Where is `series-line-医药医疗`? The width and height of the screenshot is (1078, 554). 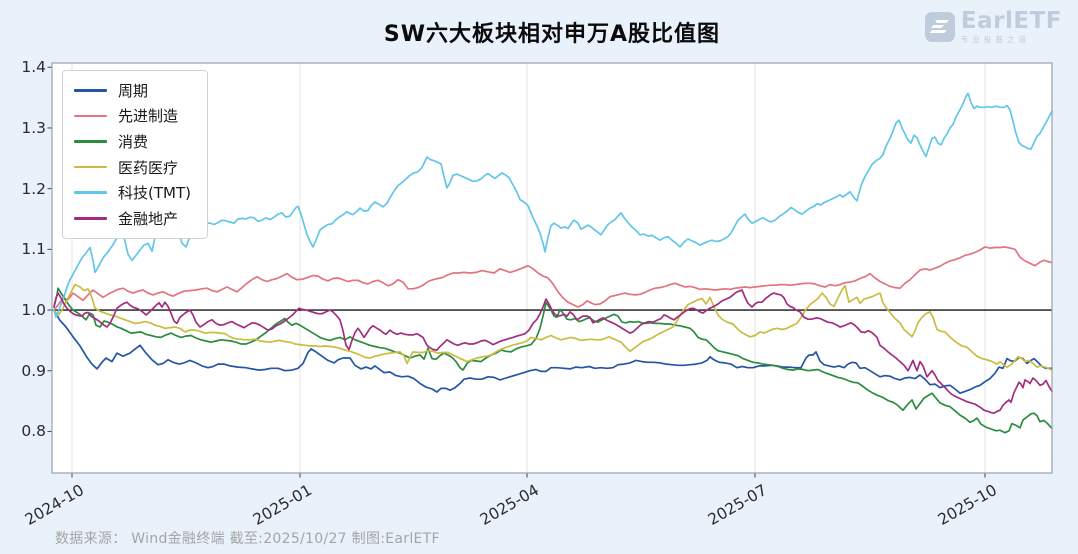 series-line-医药医疗 is located at coordinates (553, 327).